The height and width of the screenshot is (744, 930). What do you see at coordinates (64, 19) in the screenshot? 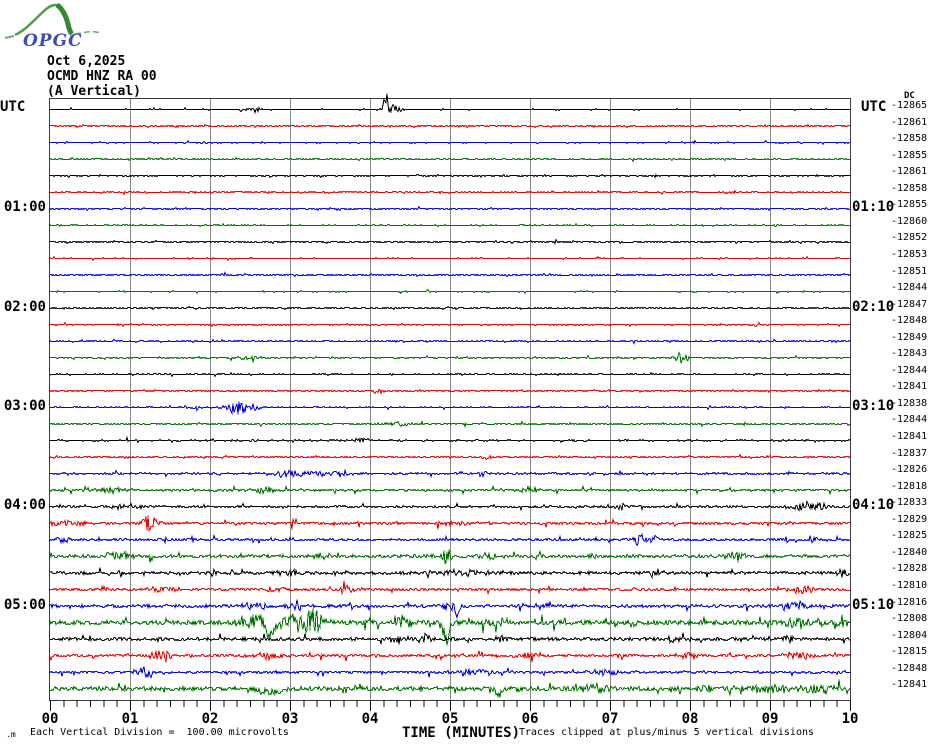
I see `logo-curve-peak` at bounding box center [64, 19].